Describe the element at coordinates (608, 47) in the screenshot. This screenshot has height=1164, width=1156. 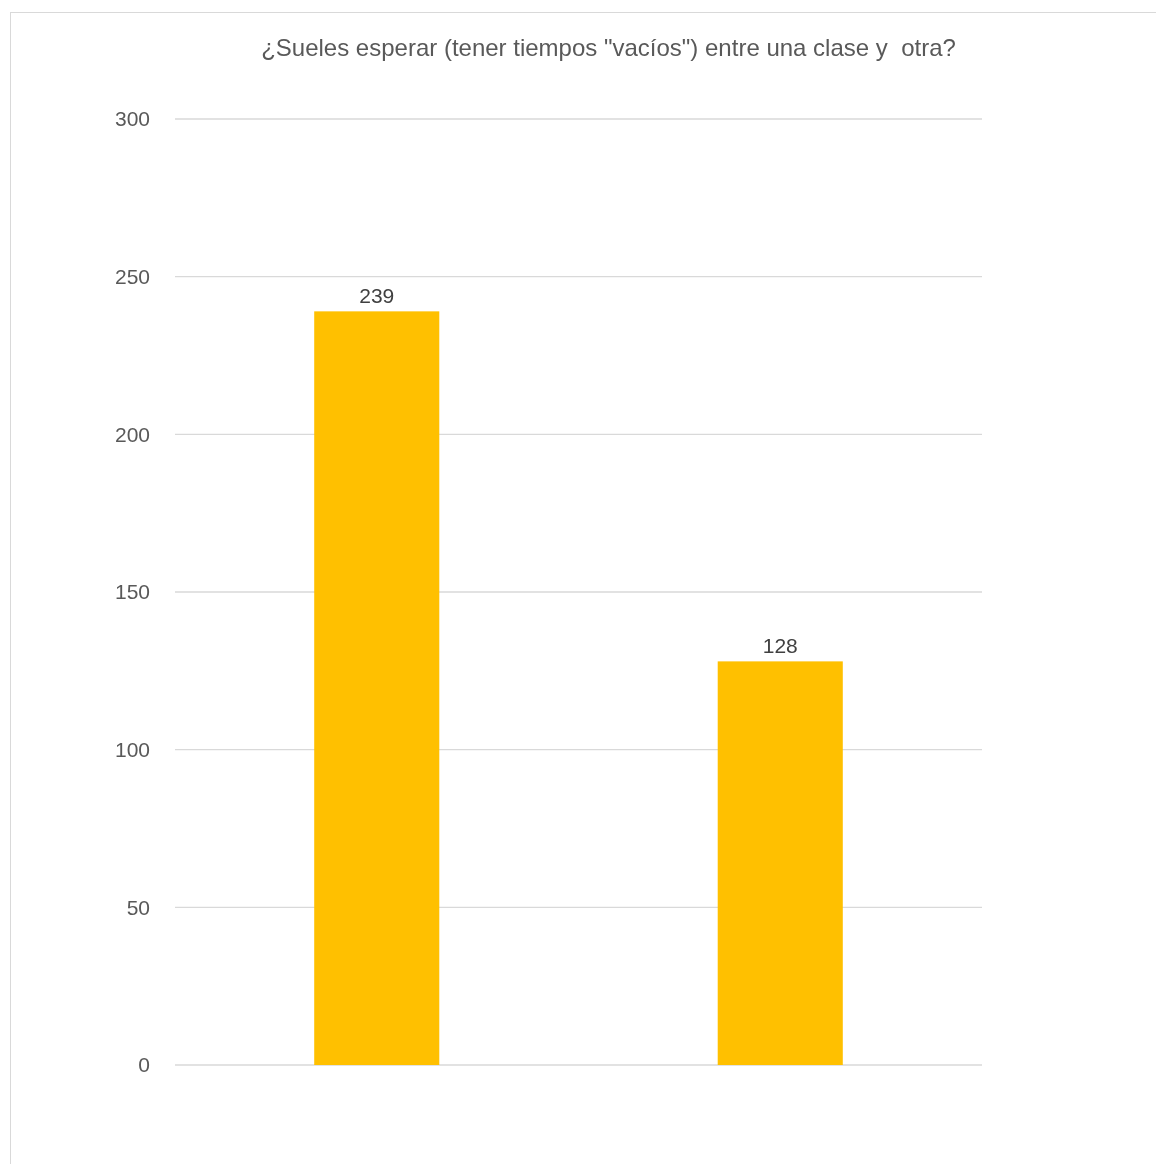
I see `chart-title: ¿Sueles esperar (tener tiempos "vacíos") entre una clase y otra?` at that location.